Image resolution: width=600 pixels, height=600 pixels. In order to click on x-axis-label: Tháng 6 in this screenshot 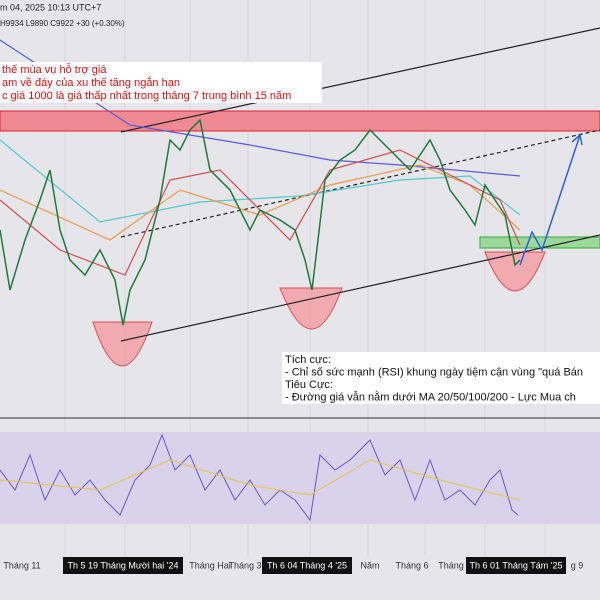, I will do `click(411, 565)`.